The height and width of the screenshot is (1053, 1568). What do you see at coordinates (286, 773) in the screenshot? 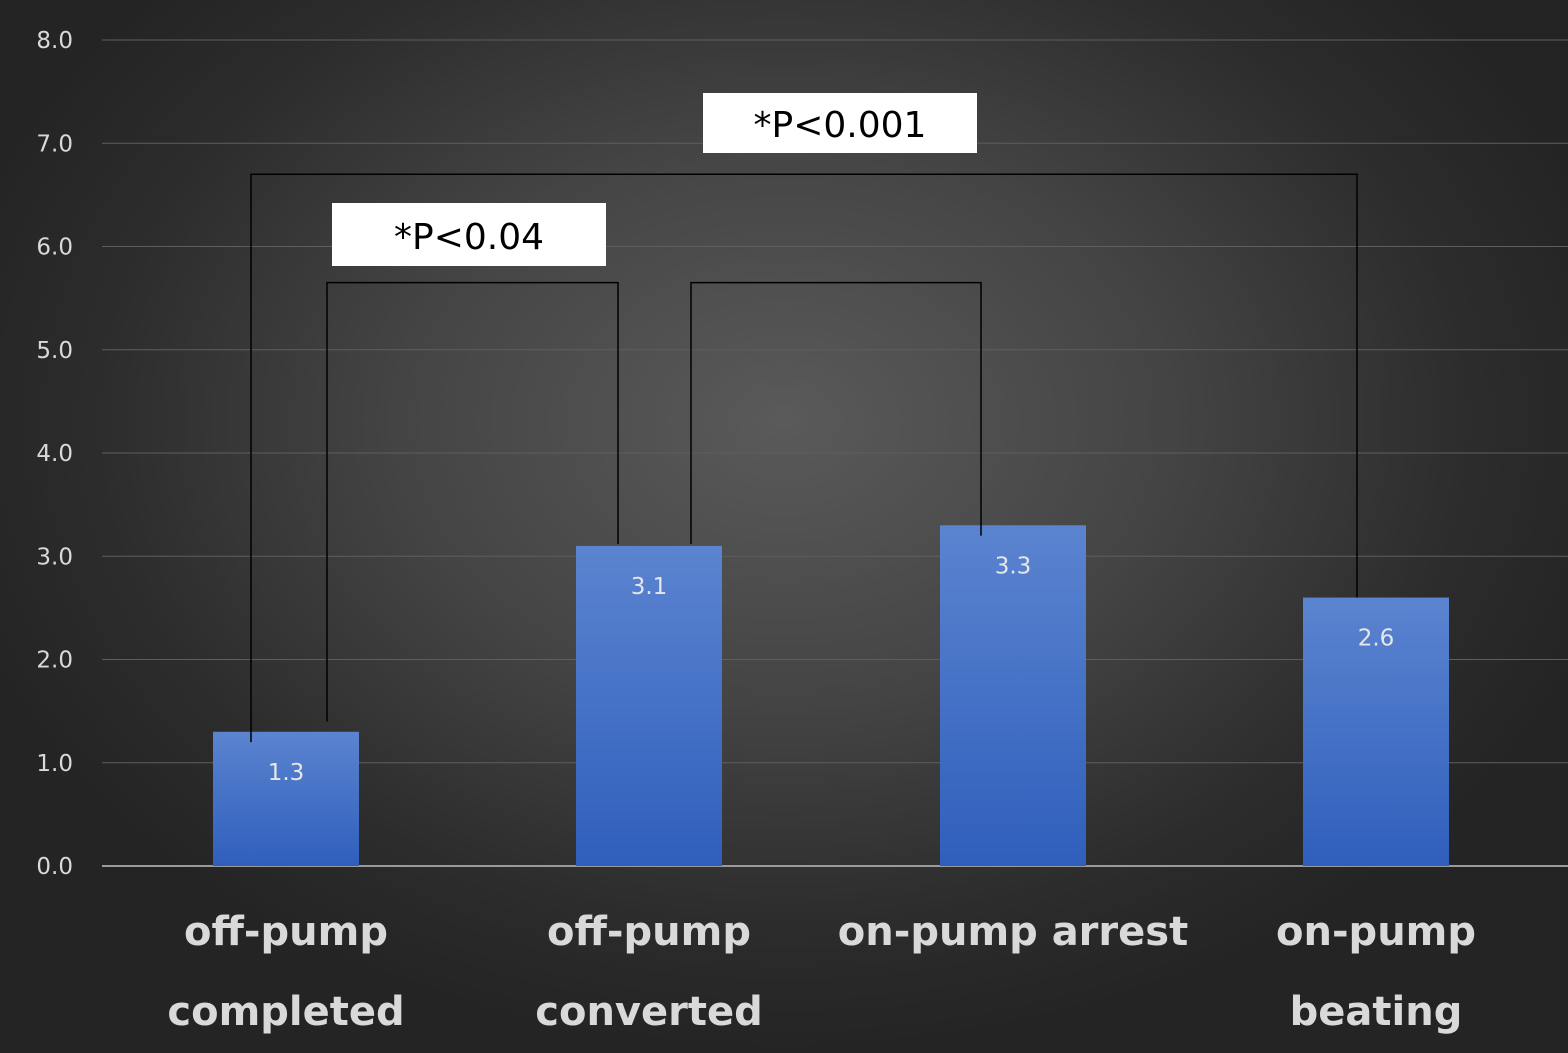
I see `bar-value-label: 1.3` at bounding box center [286, 773].